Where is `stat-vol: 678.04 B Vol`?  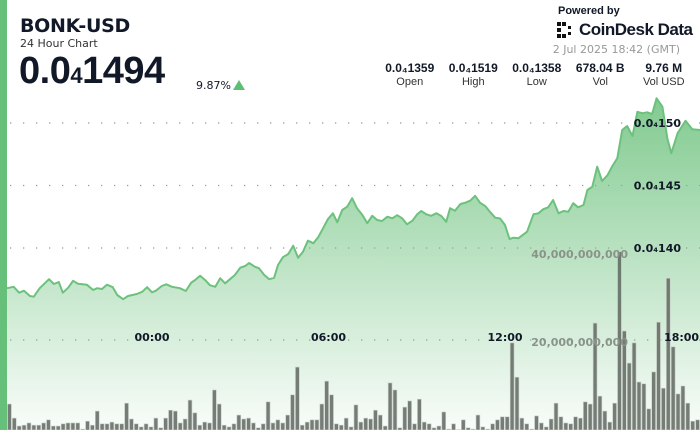 stat-vol: 678.04 B Vol is located at coordinates (601, 74).